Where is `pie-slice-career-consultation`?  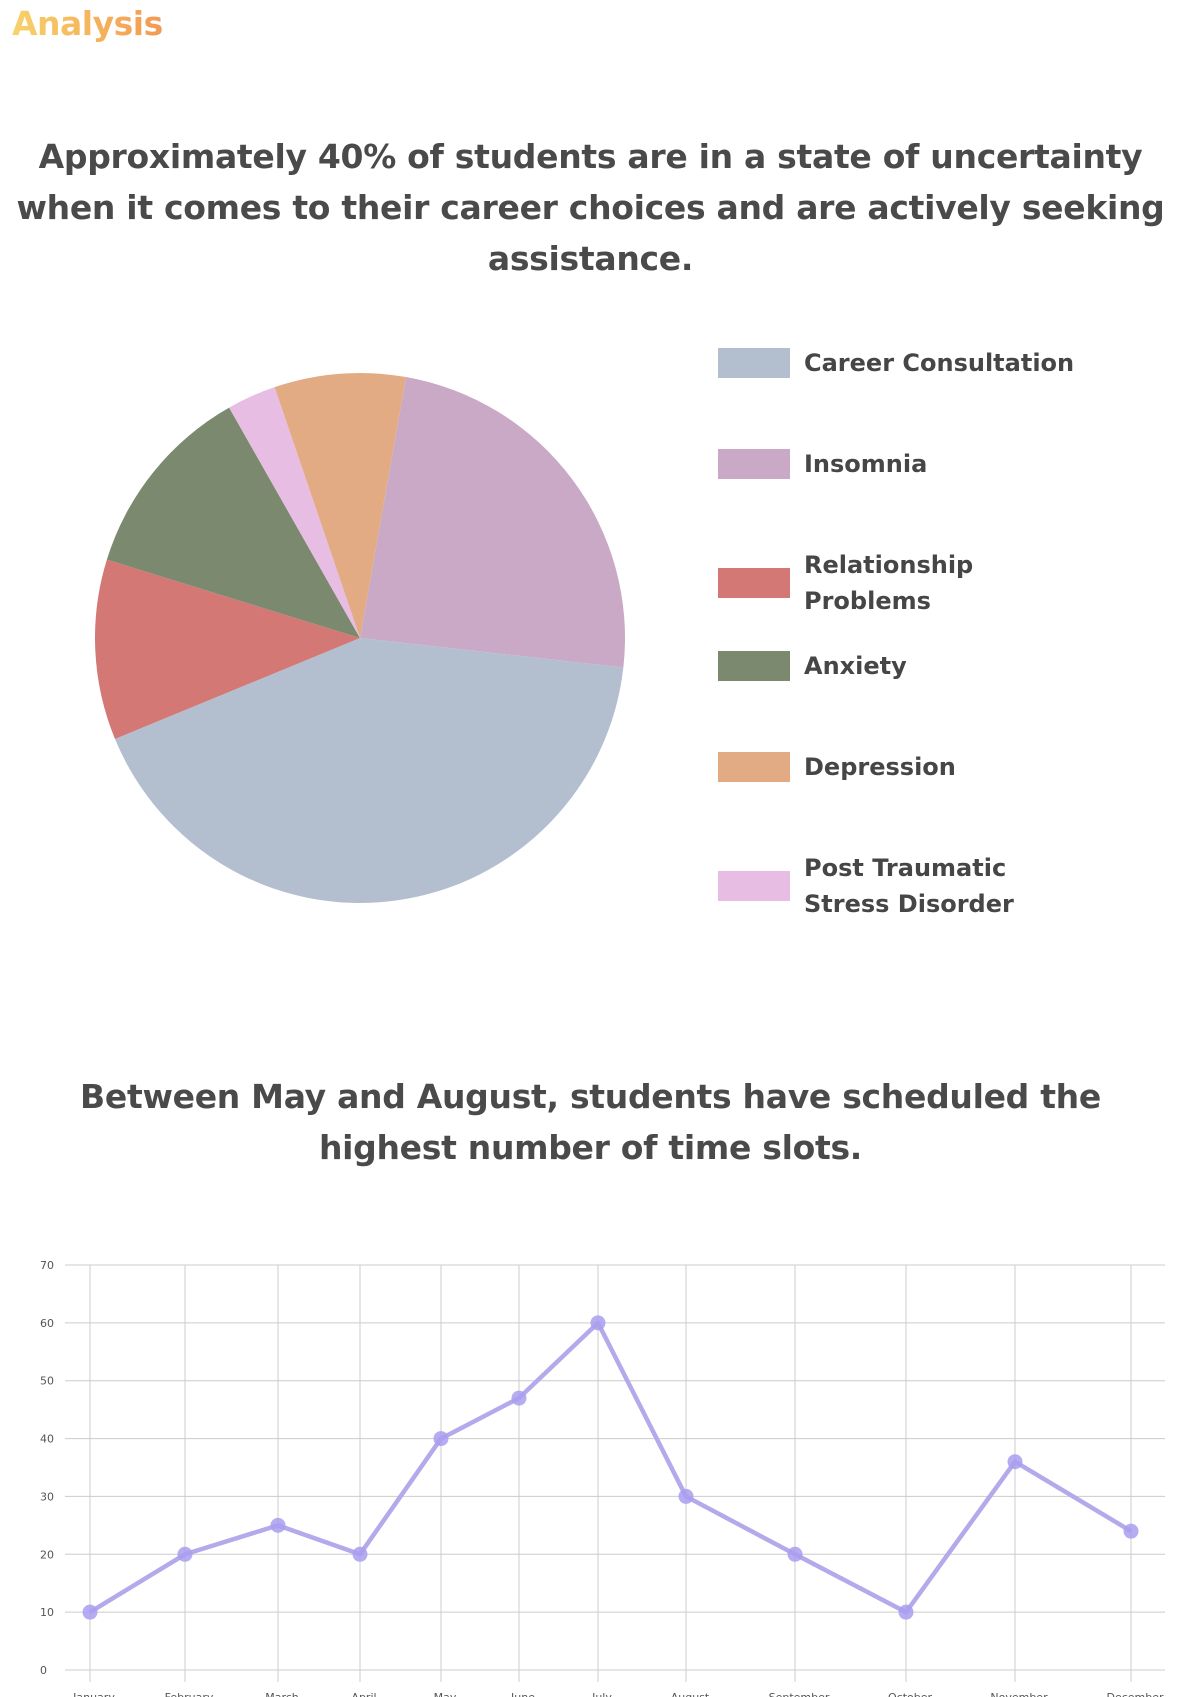 pie-slice-career-consultation is located at coordinates (369, 771).